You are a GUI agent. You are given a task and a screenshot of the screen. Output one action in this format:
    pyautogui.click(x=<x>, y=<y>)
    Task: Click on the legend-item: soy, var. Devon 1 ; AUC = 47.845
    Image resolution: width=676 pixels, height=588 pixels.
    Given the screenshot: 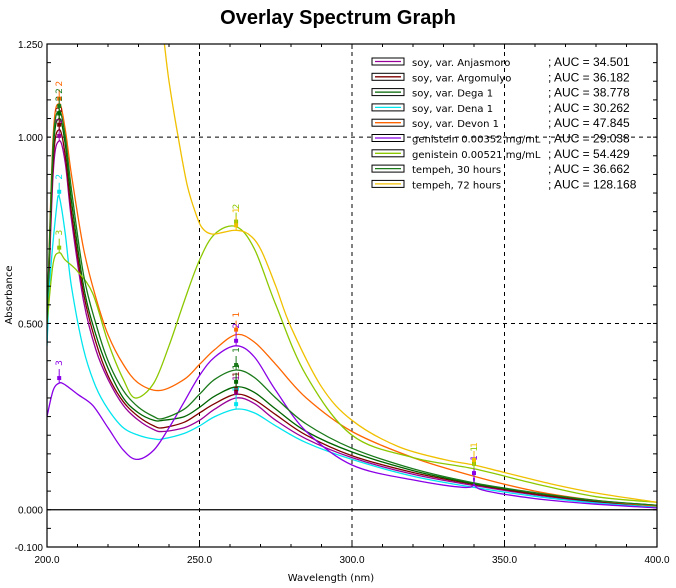 What is the action you would take?
    pyautogui.click(x=500, y=123)
    